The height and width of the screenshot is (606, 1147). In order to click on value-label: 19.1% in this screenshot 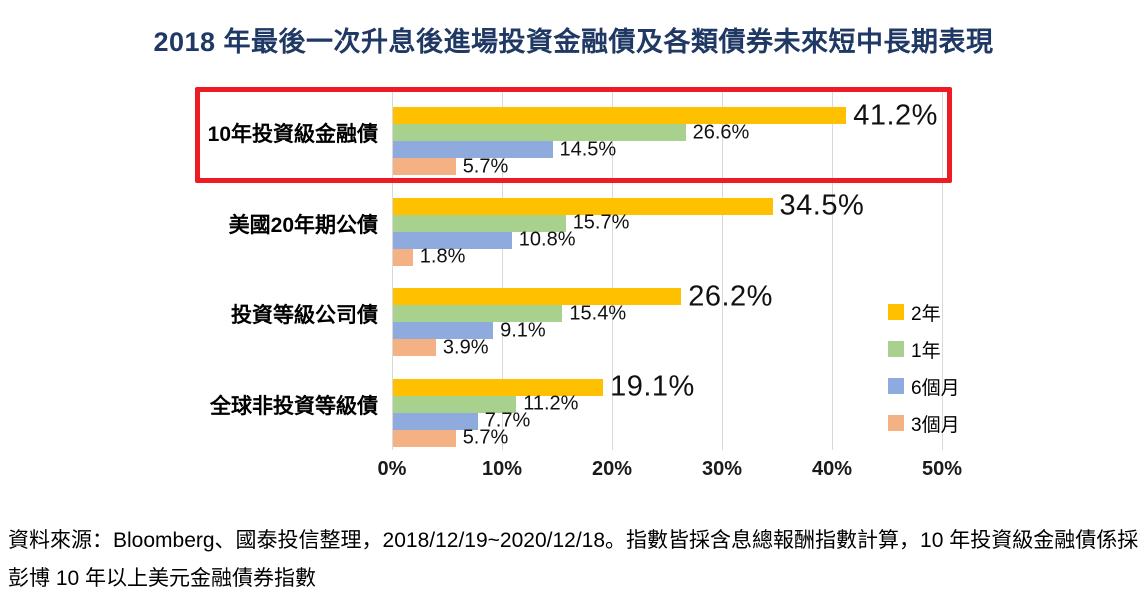, I will do `click(652, 386)`.